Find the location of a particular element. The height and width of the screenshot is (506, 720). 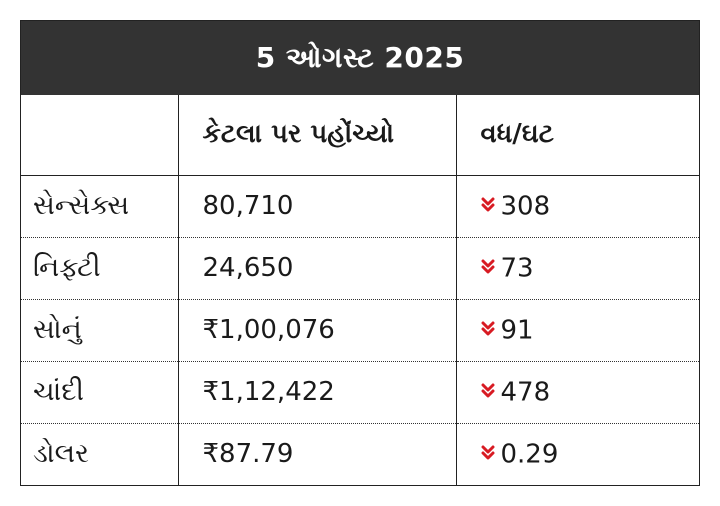

row-name: સોનું is located at coordinates (100, 330).